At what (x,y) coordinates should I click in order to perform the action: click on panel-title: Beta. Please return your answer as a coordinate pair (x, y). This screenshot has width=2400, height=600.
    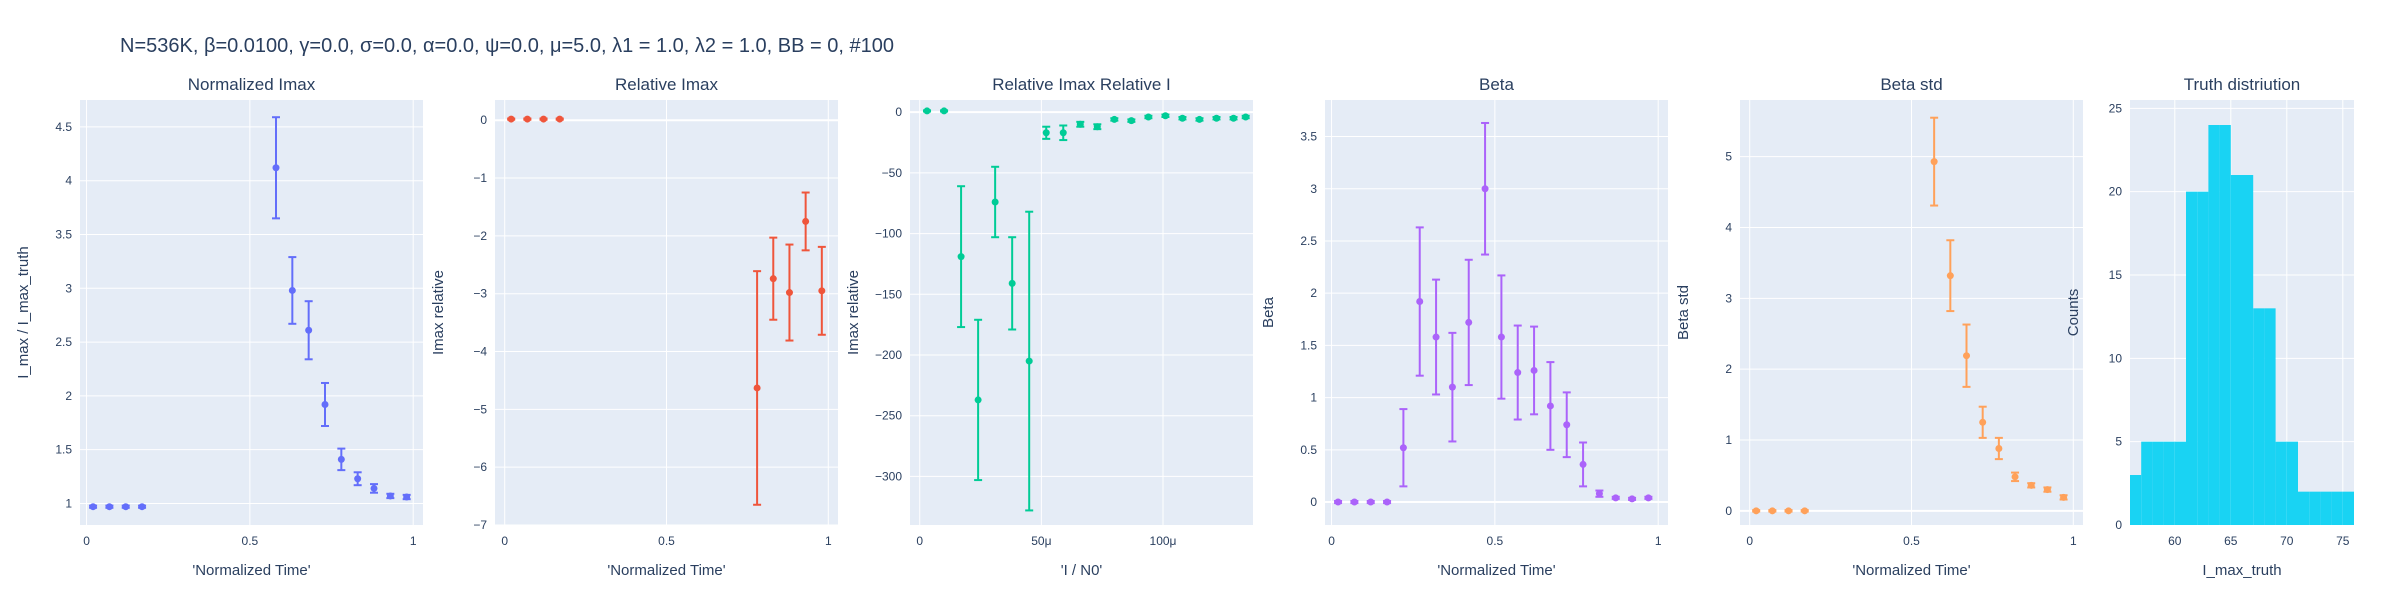
    Looking at the image, I should click on (1497, 84).